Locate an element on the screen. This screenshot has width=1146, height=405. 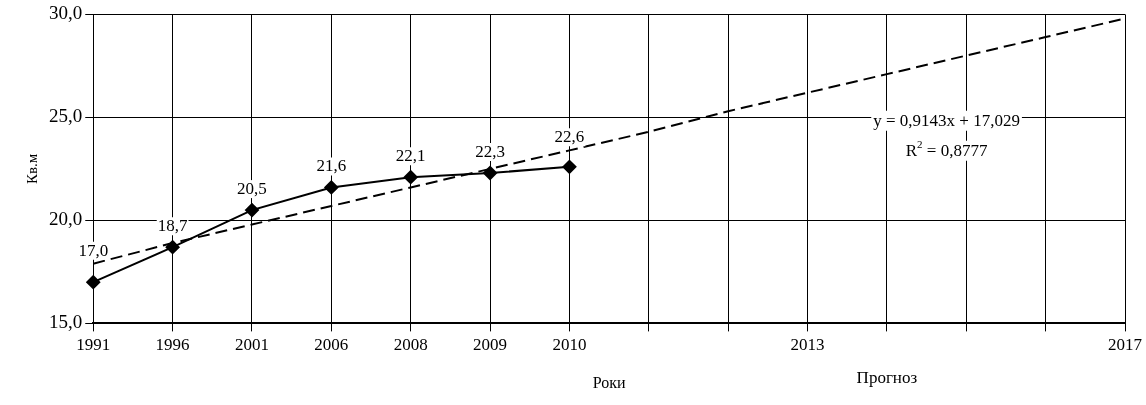
data-label: 22,3 is located at coordinates (490, 152).